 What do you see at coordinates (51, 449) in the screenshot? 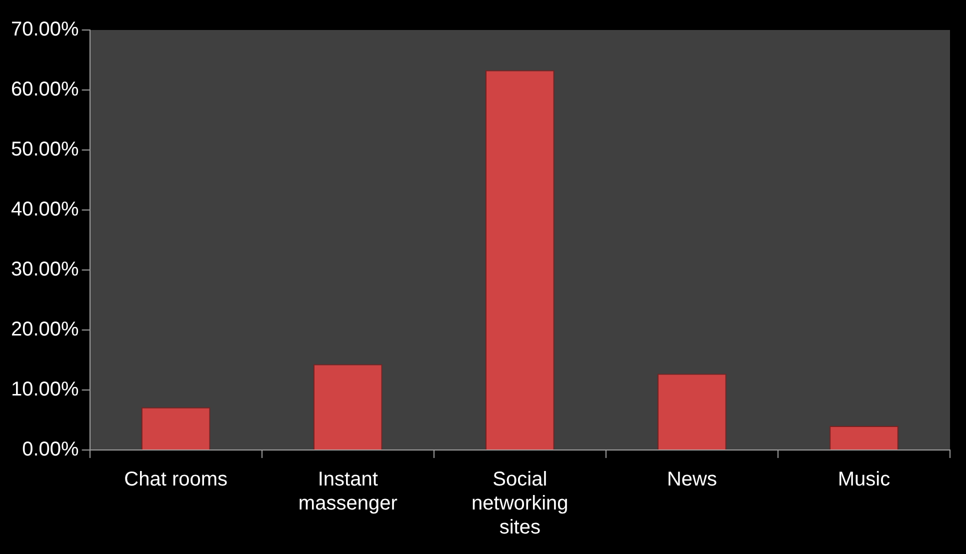
I see `y-tick-label: 0.00%` at bounding box center [51, 449].